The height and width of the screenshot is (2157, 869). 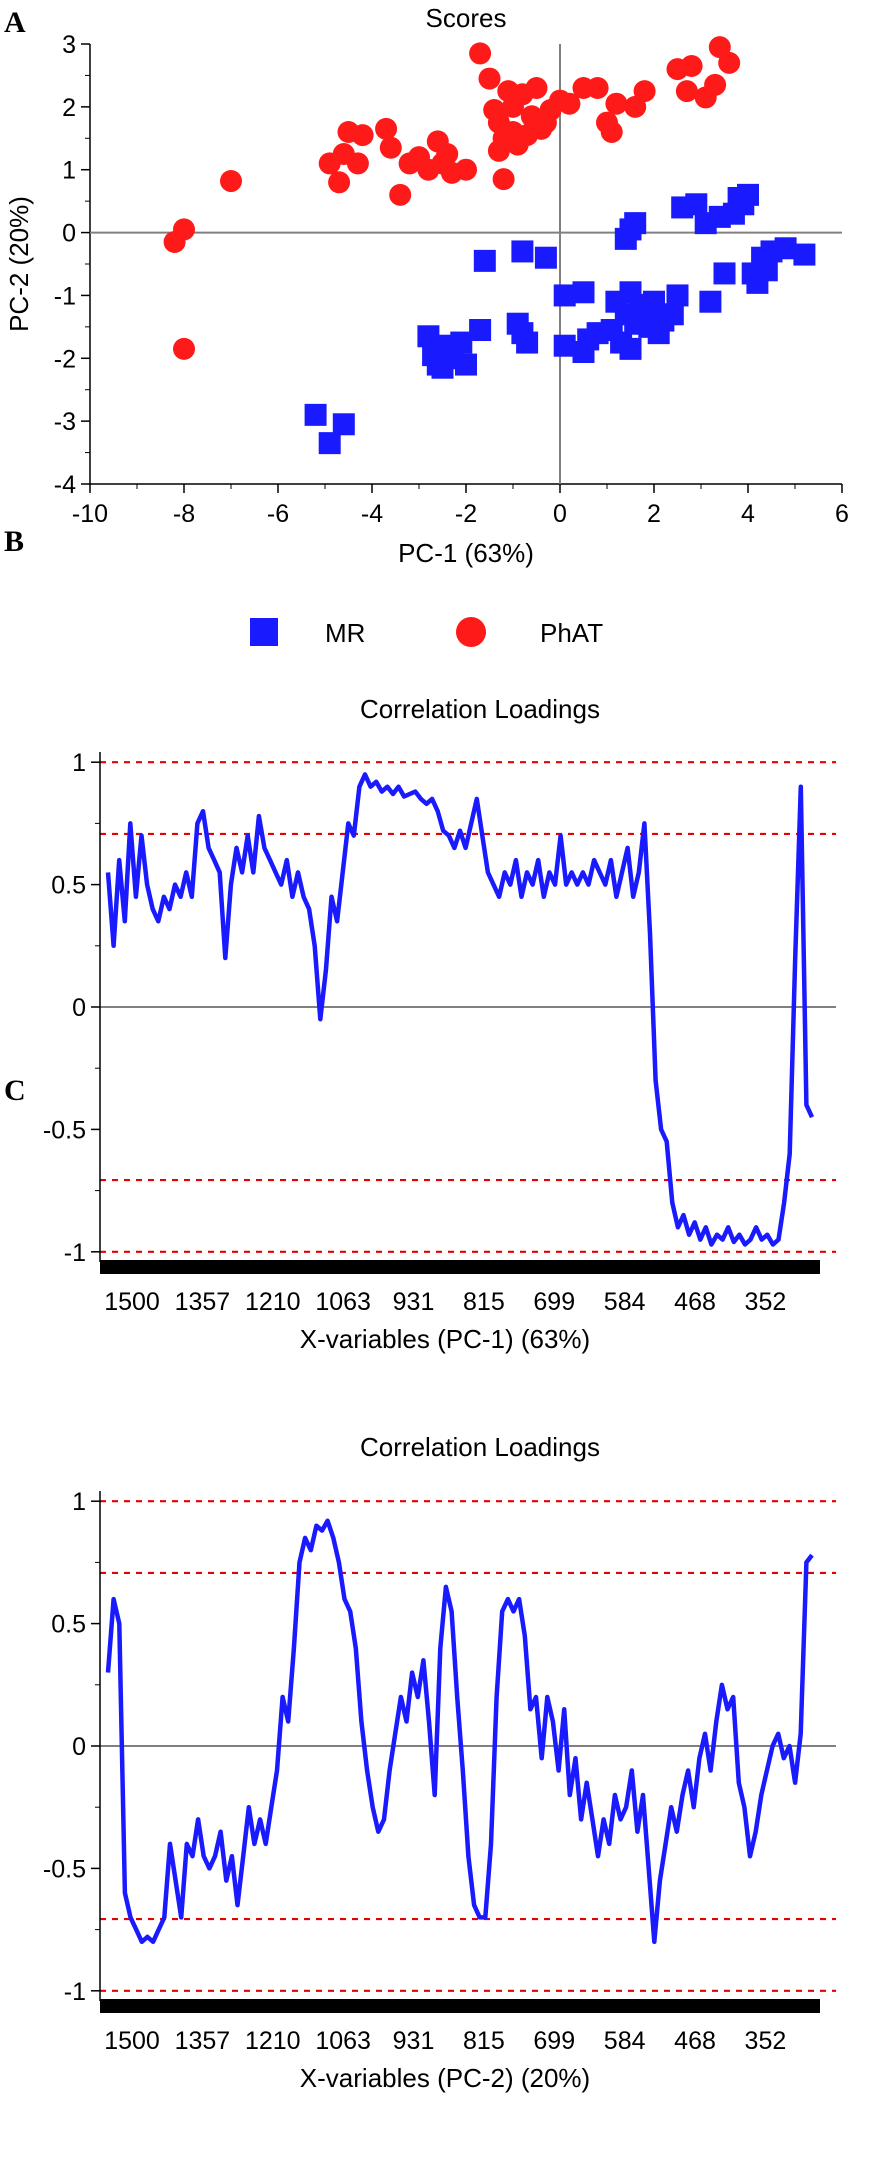 I want to click on loadings-pc2-x-tick-label: 931, so click(x=414, y=2041).